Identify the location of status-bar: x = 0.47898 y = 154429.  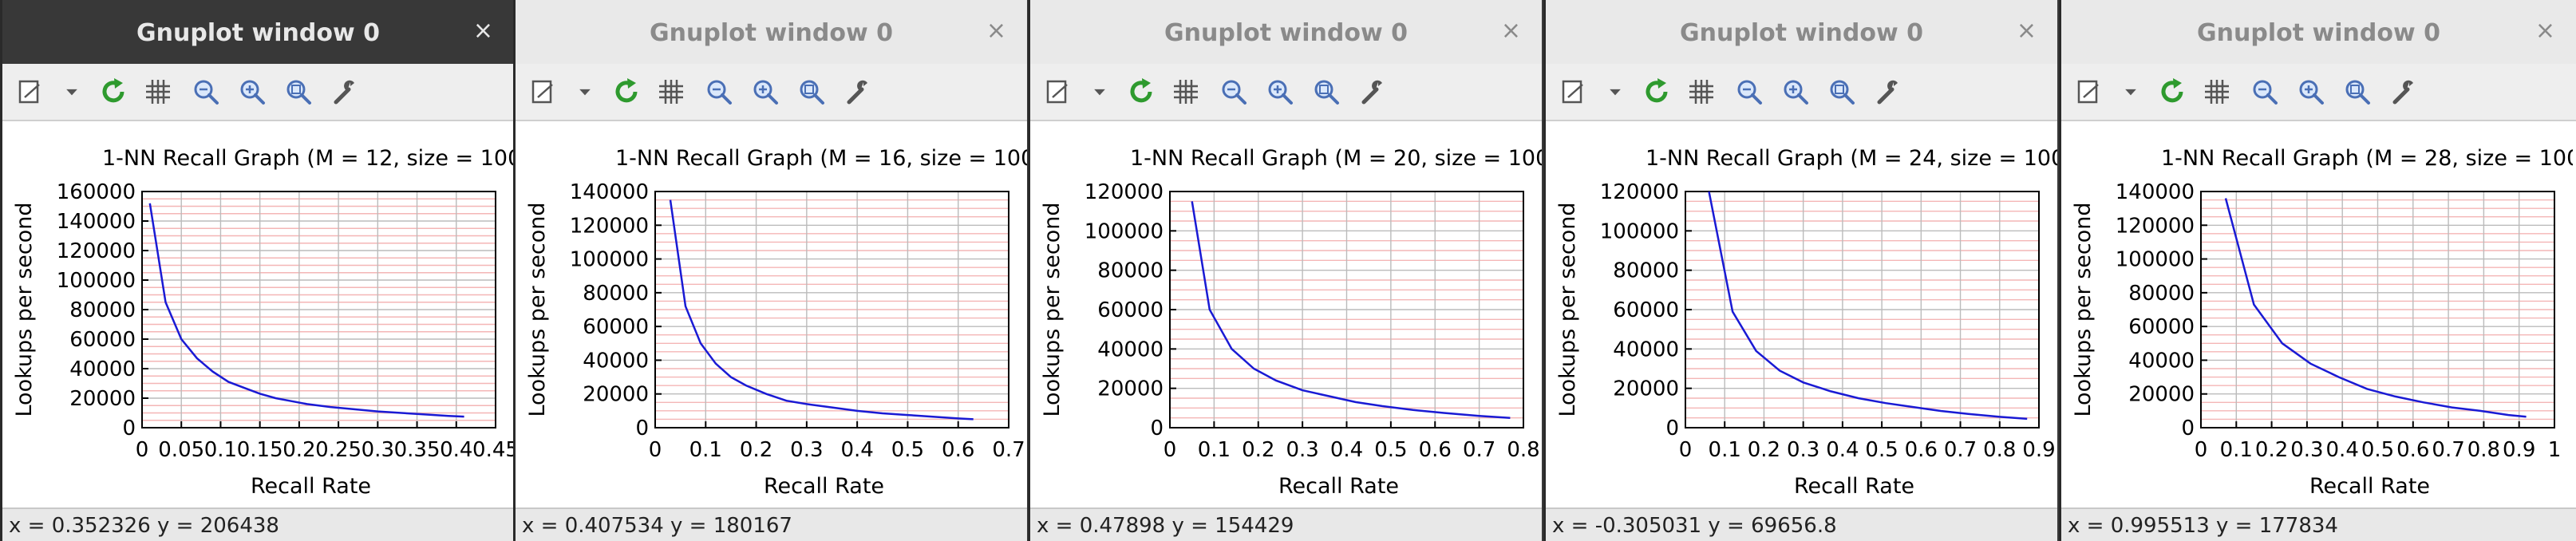
(1286, 524).